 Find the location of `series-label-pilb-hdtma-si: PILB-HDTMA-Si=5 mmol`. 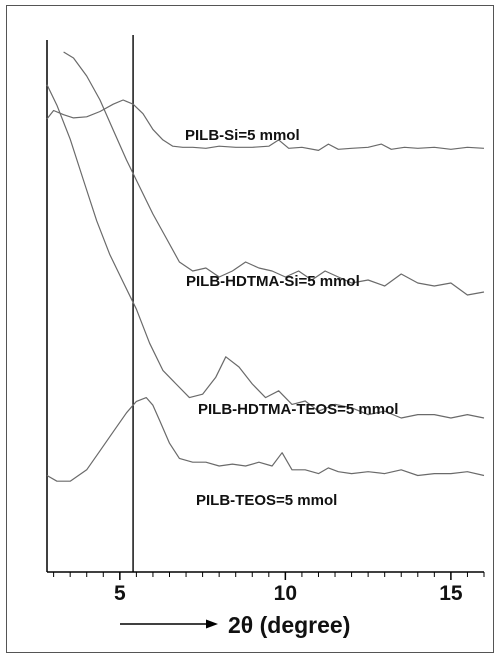

series-label-pilb-hdtma-si: PILB-HDTMA-Si=5 mmol is located at coordinates (273, 281).